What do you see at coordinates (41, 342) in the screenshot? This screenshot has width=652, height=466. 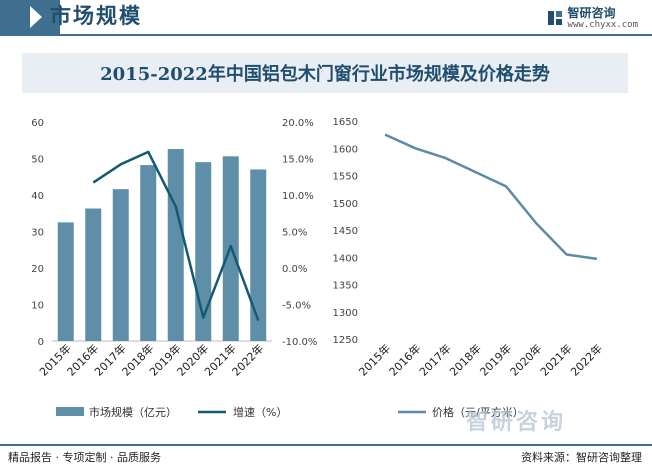 I see `left-axis-tick-label: 0` at bounding box center [41, 342].